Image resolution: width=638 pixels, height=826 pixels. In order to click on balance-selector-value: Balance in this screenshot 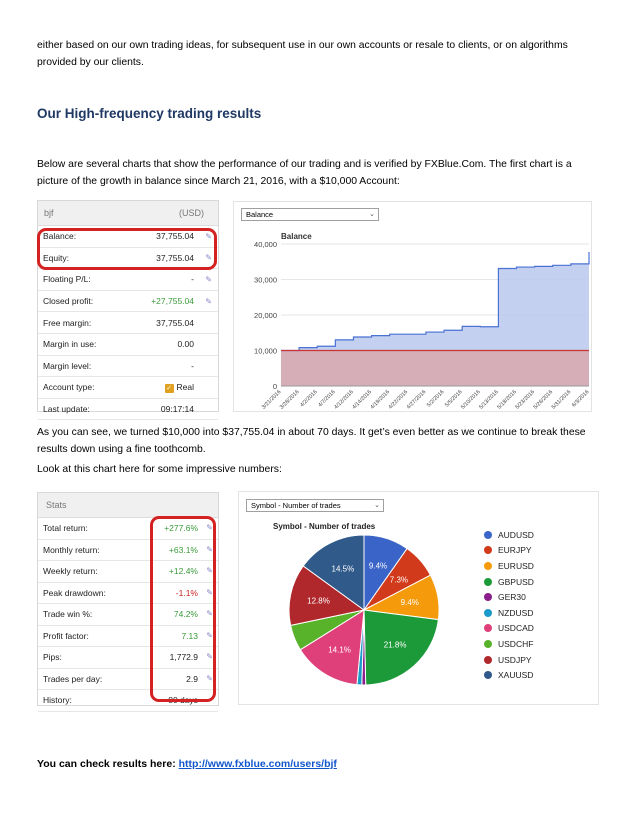, I will do `click(260, 214)`.